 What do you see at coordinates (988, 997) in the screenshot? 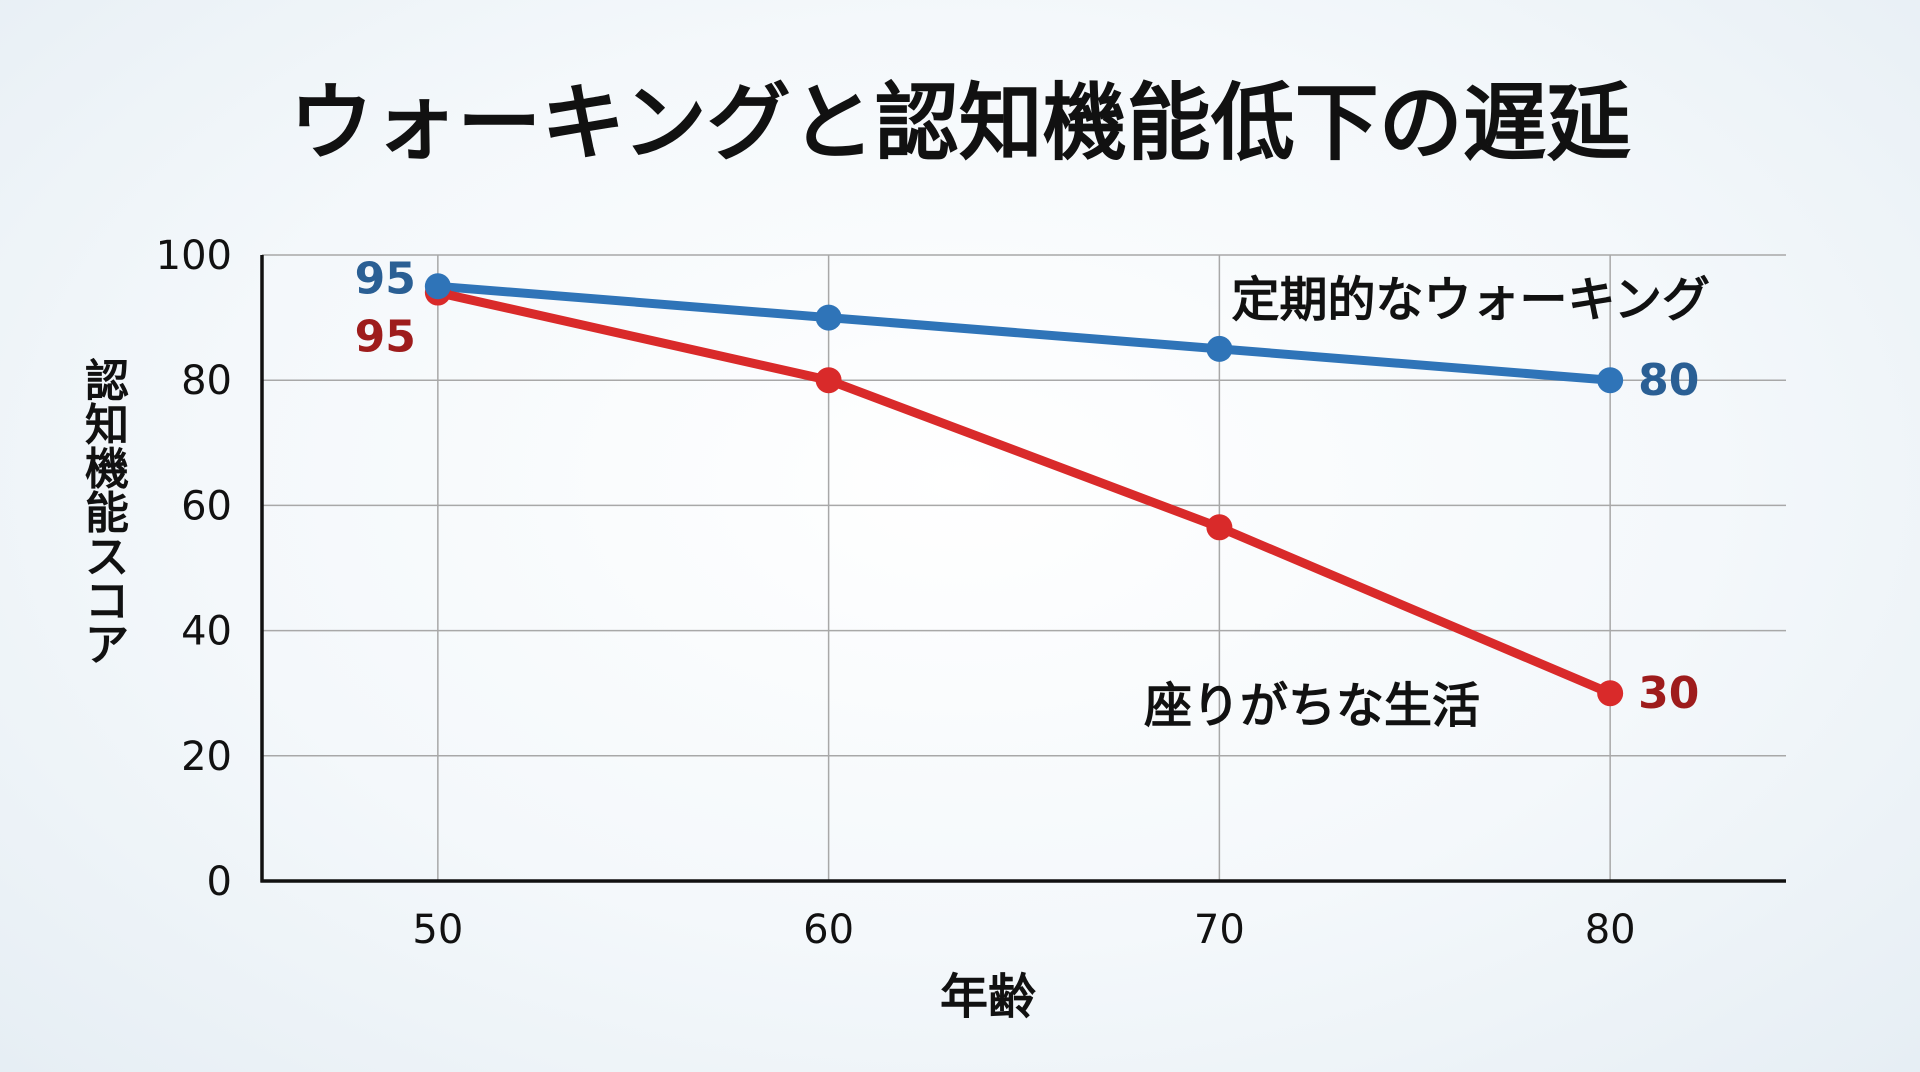
I see `x-axis-label: 年齢` at bounding box center [988, 997].